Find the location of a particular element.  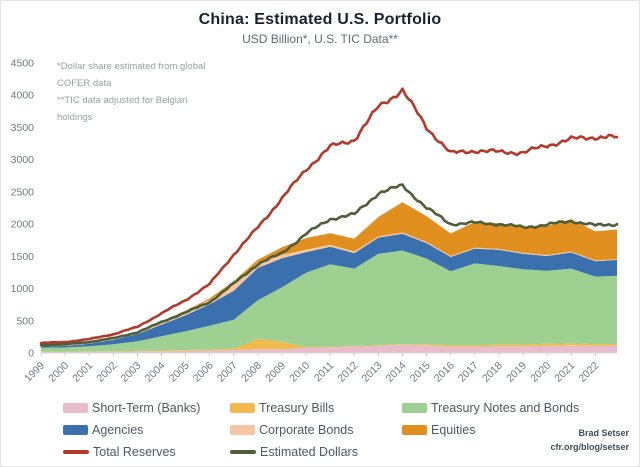

legend-item-estimated_dollars: Estimated Dollars is located at coordinates (316, 451).